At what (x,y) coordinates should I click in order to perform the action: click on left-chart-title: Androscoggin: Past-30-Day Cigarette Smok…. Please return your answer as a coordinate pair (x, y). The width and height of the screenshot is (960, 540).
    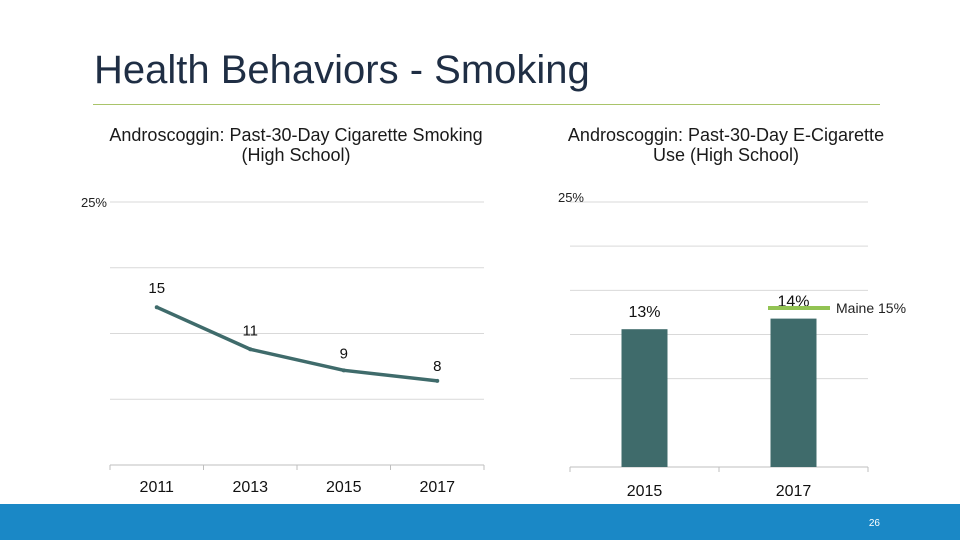
    Looking at the image, I should click on (296, 145).